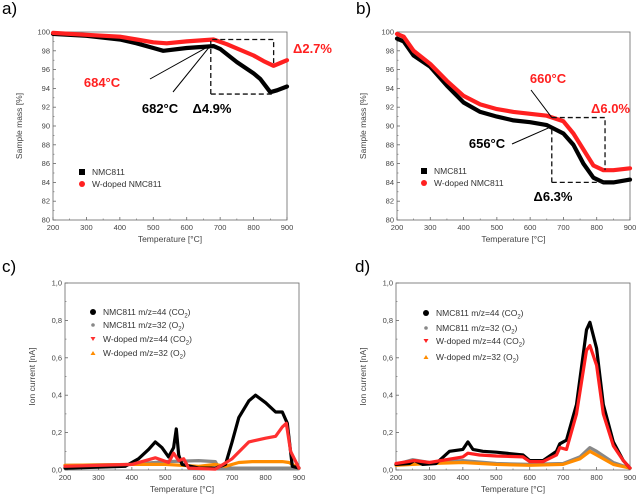  What do you see at coordinates (541, 103) in the screenshot?
I see `leader-line` at bounding box center [541, 103].